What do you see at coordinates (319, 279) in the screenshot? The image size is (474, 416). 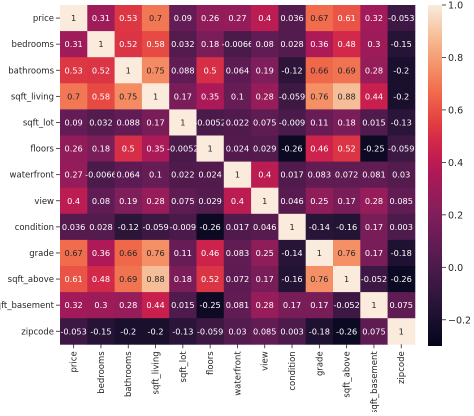 I see `cell-sqft_above-grade` at bounding box center [319, 279].